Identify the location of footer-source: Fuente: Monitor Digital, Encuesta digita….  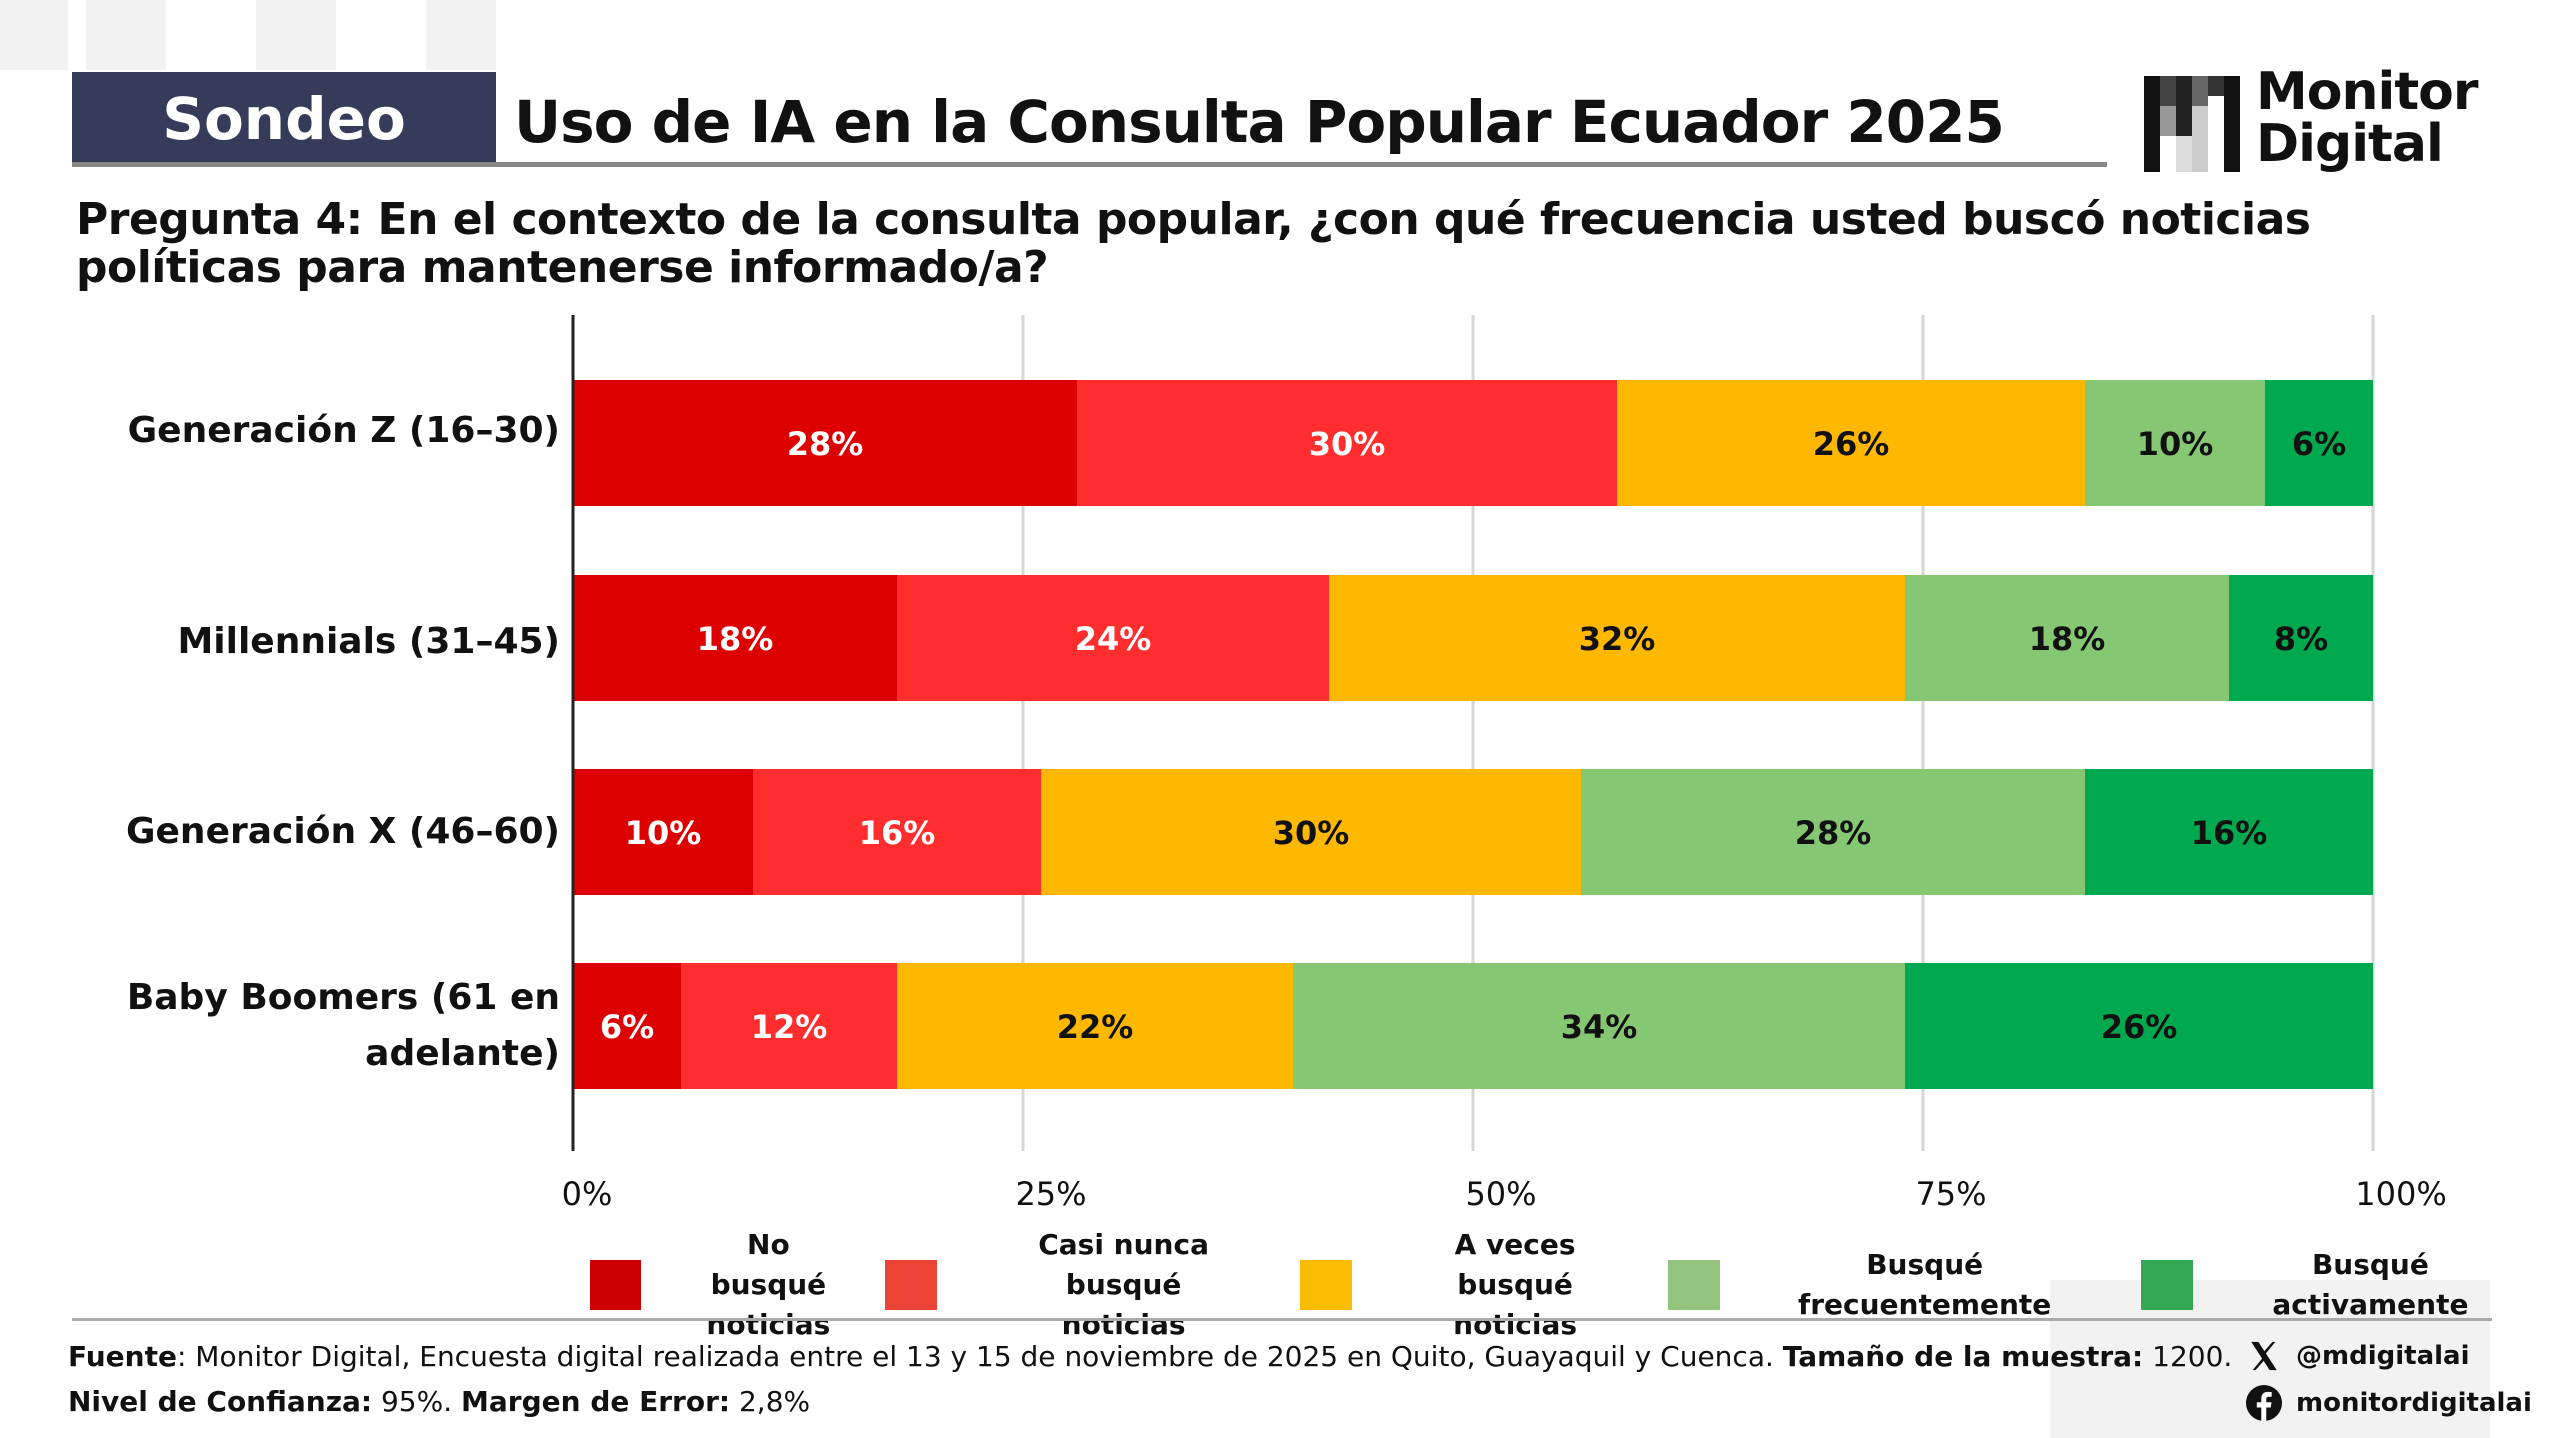
(1150, 1356).